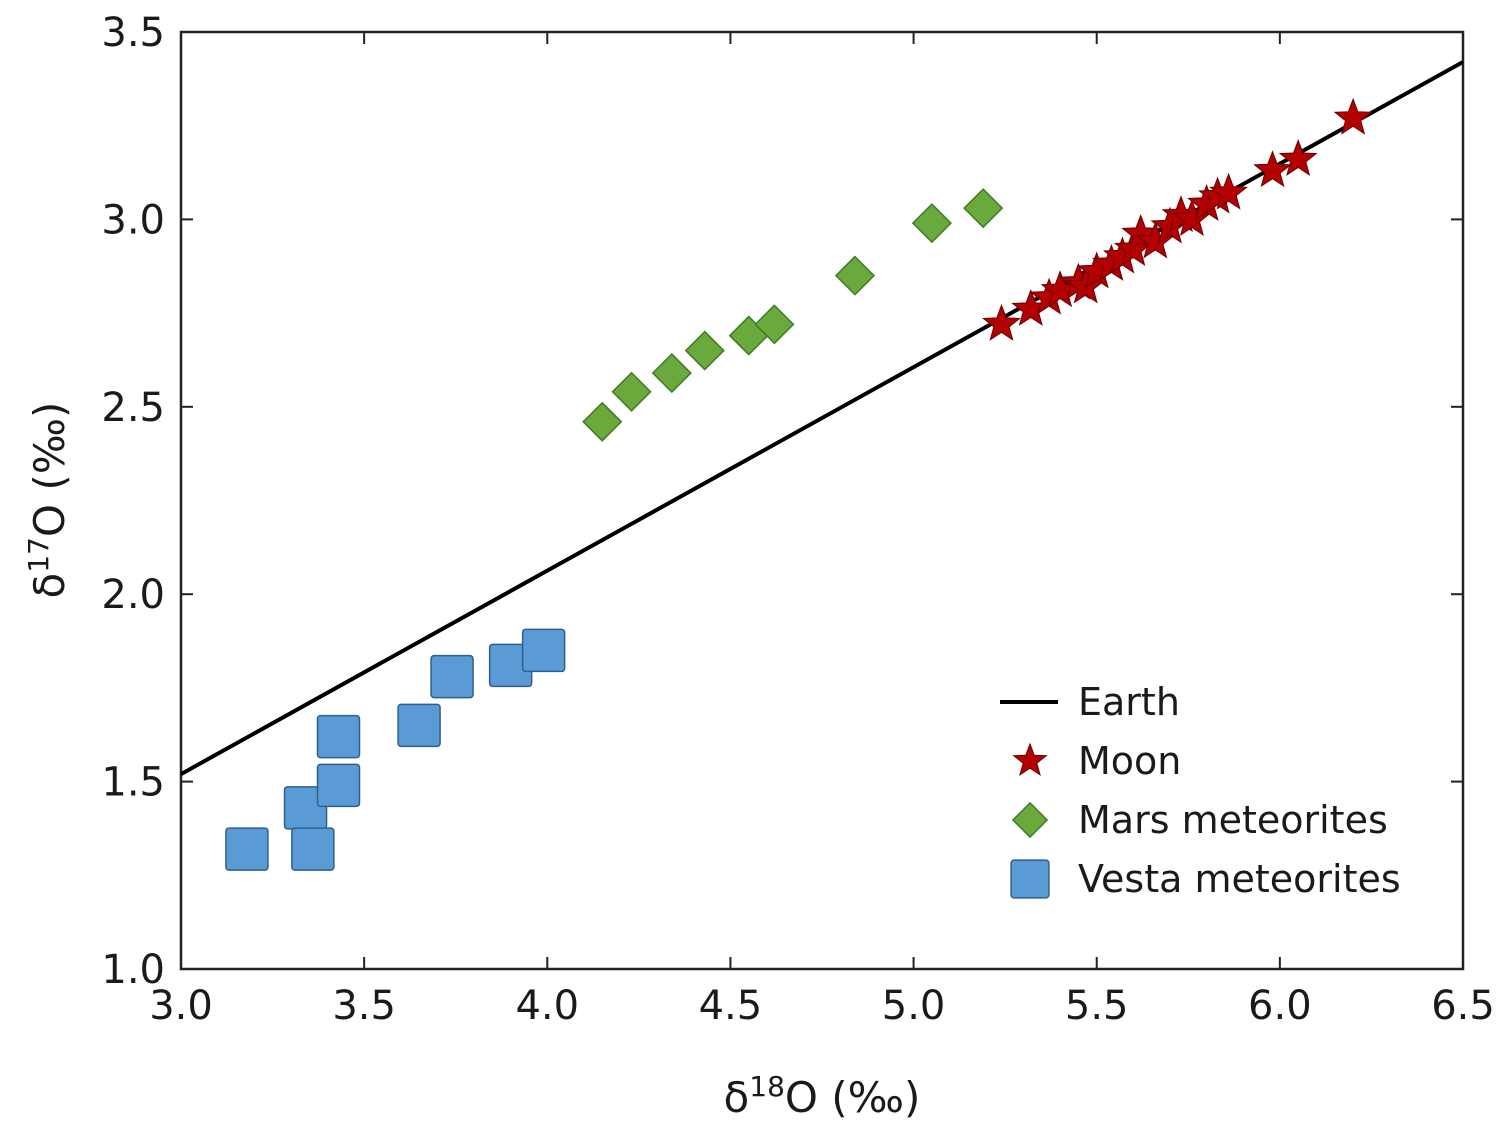 The image size is (1510, 1129). What do you see at coordinates (181, 1006) in the screenshot?
I see `x-tick-label: 3.0` at bounding box center [181, 1006].